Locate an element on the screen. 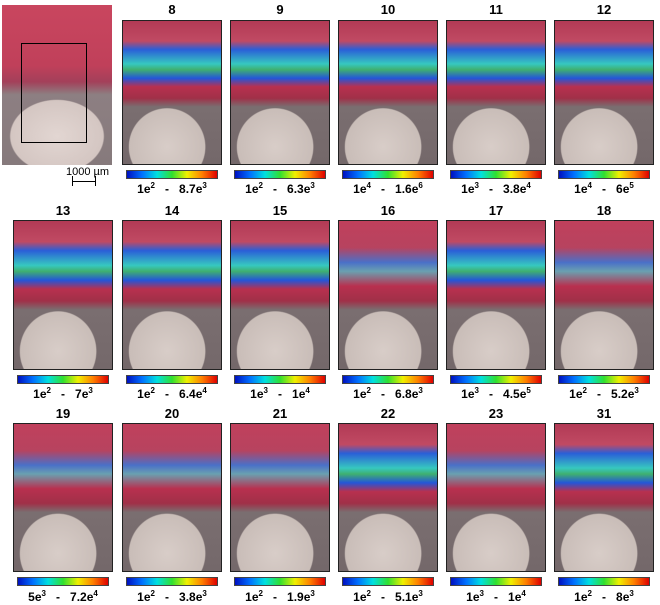 Image resolution: width=660 pixels, height=605 pixels. mantissa: 1.9e is located at coordinates (299, 597).